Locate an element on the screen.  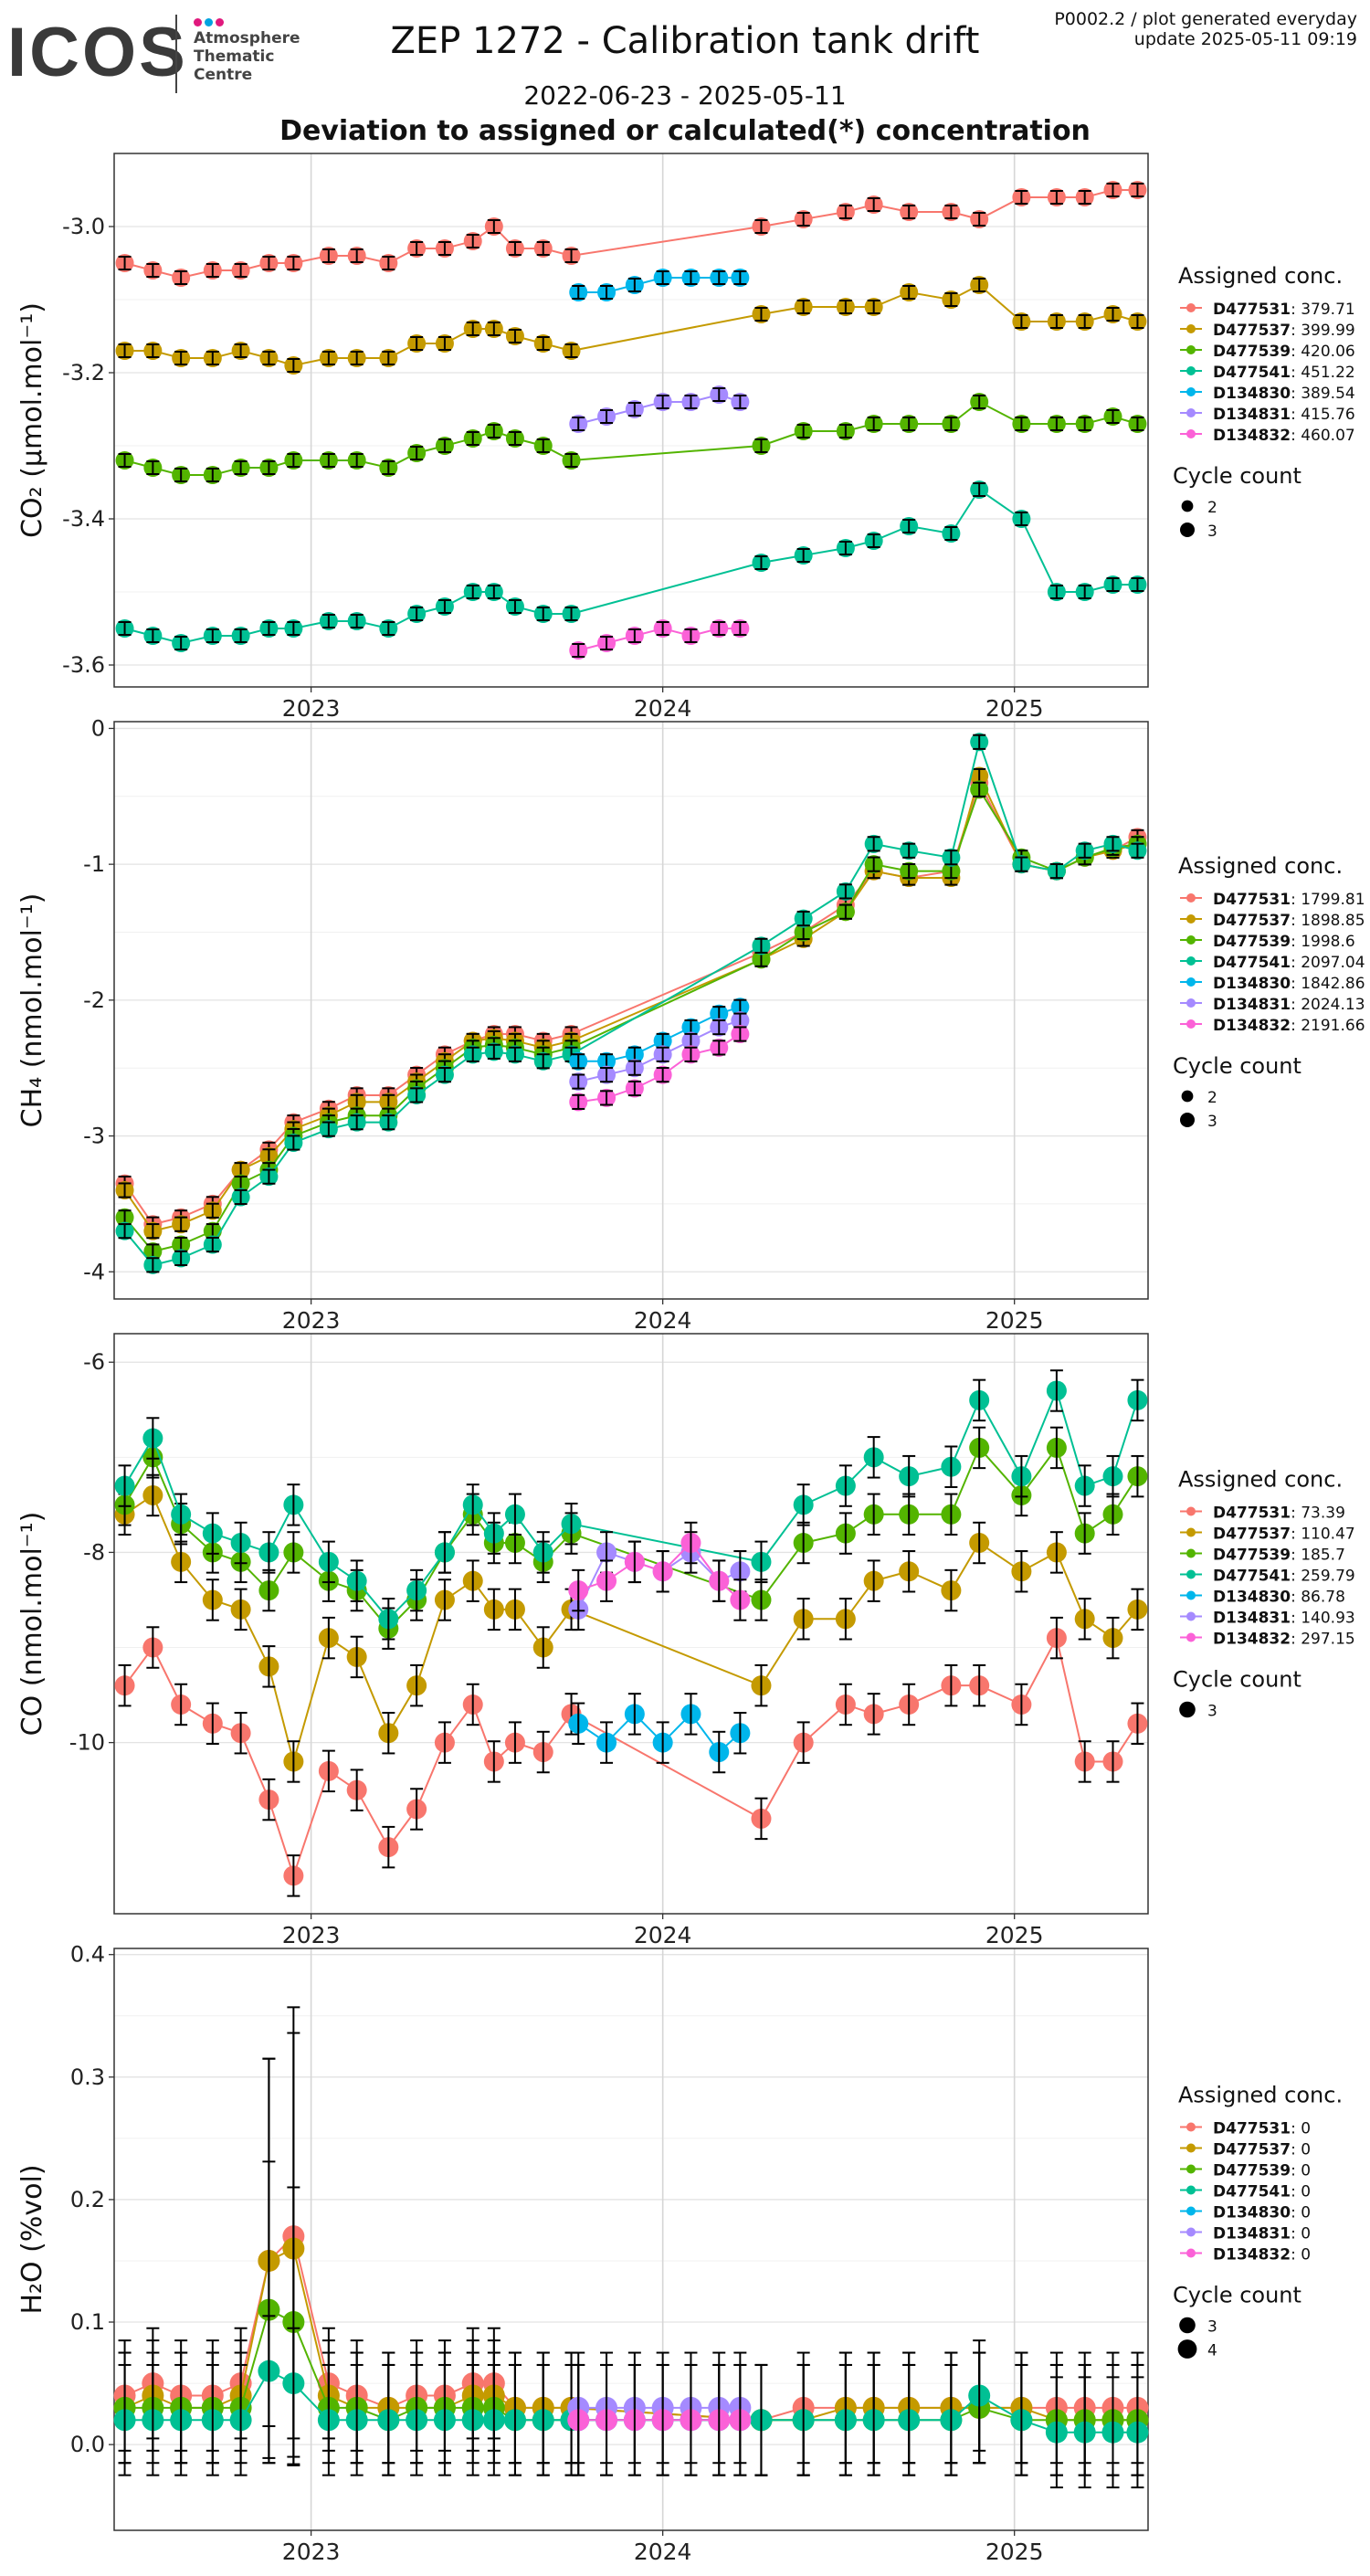
size-legend-label: 4 is located at coordinates (1212, 2351).